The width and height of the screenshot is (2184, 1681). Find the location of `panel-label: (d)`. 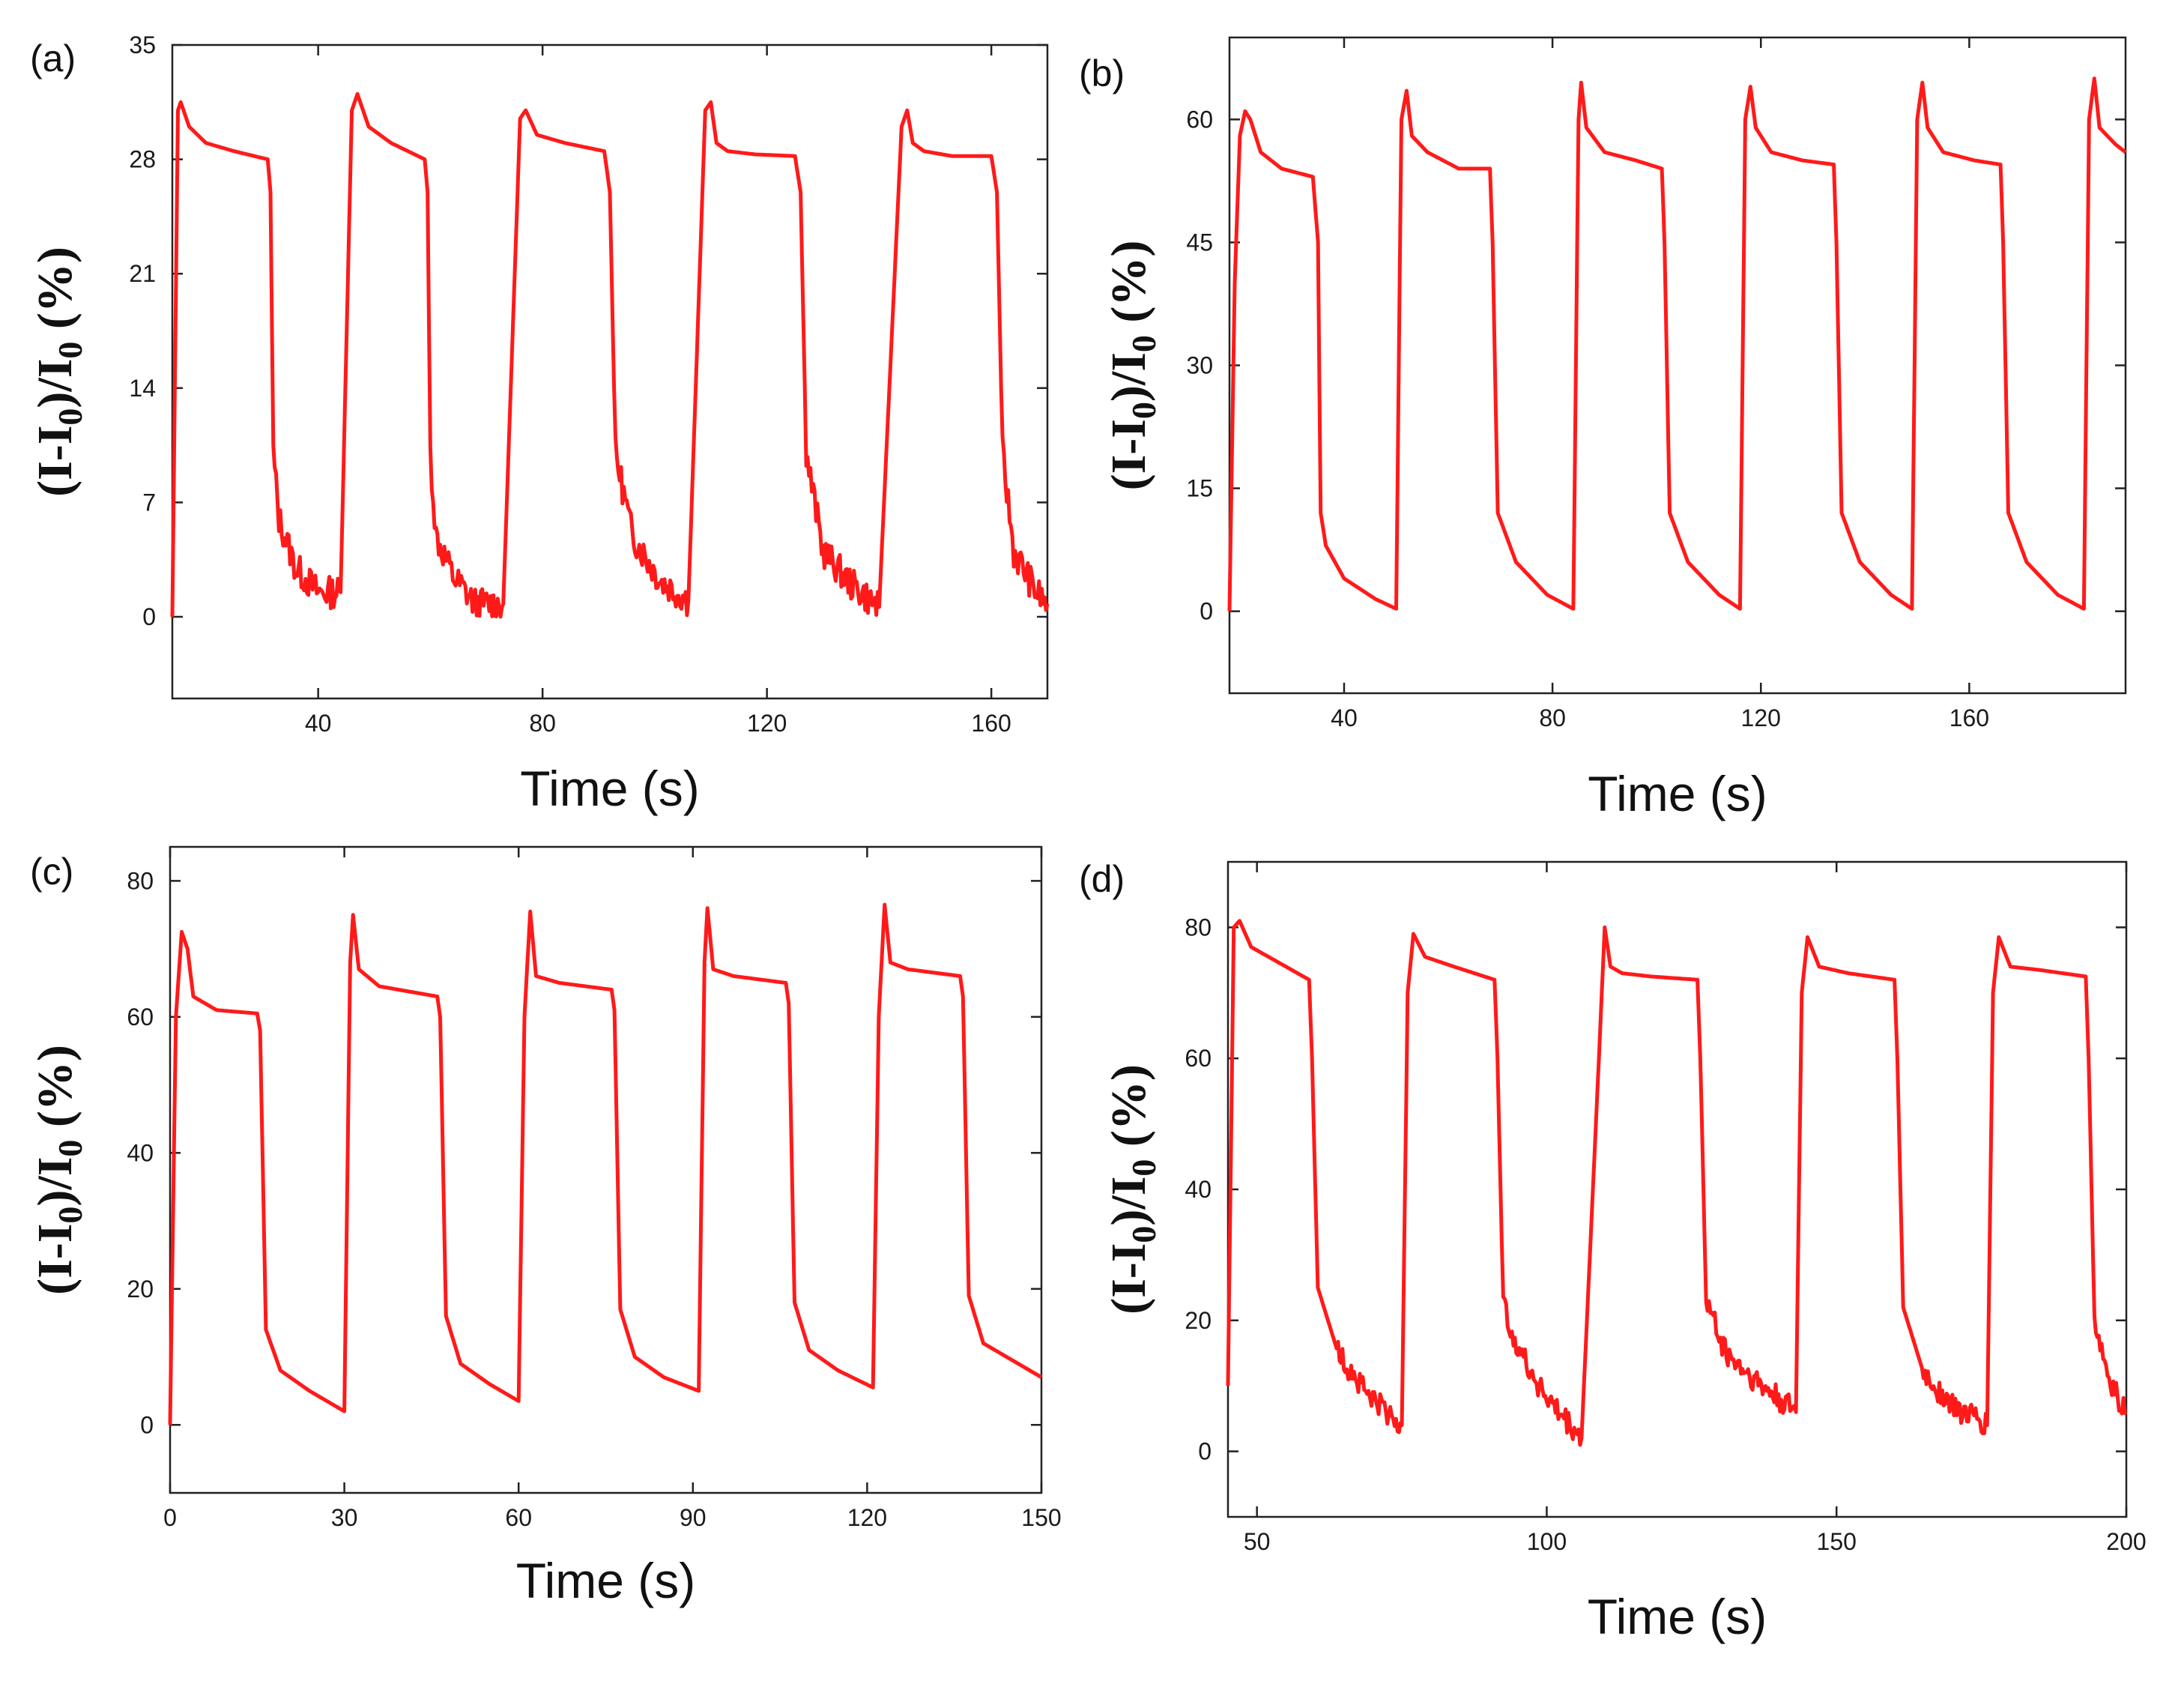

panel-label: (d) is located at coordinates (1102, 879).